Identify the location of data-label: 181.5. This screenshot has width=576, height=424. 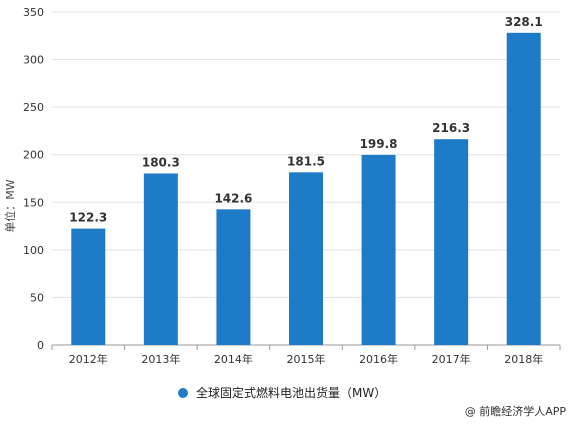
(306, 161).